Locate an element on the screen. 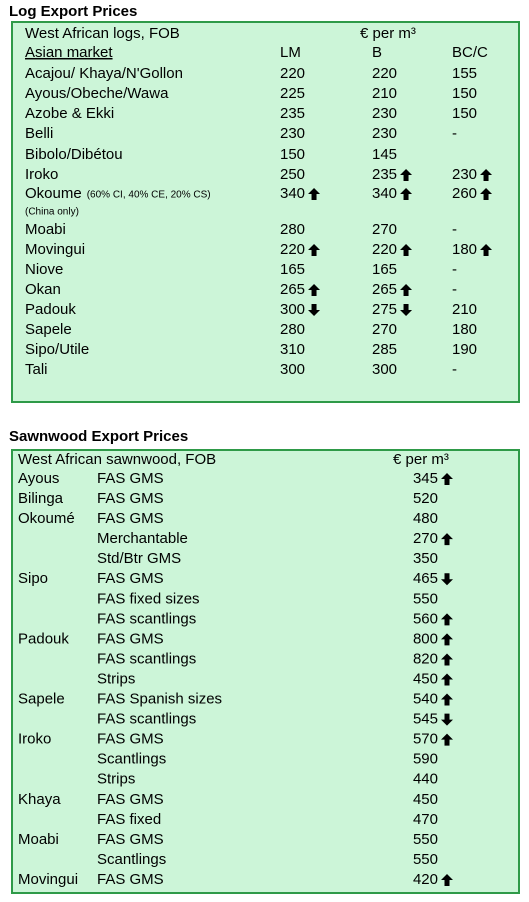  species-name: Azobe & Ekki is located at coordinates (69, 113).